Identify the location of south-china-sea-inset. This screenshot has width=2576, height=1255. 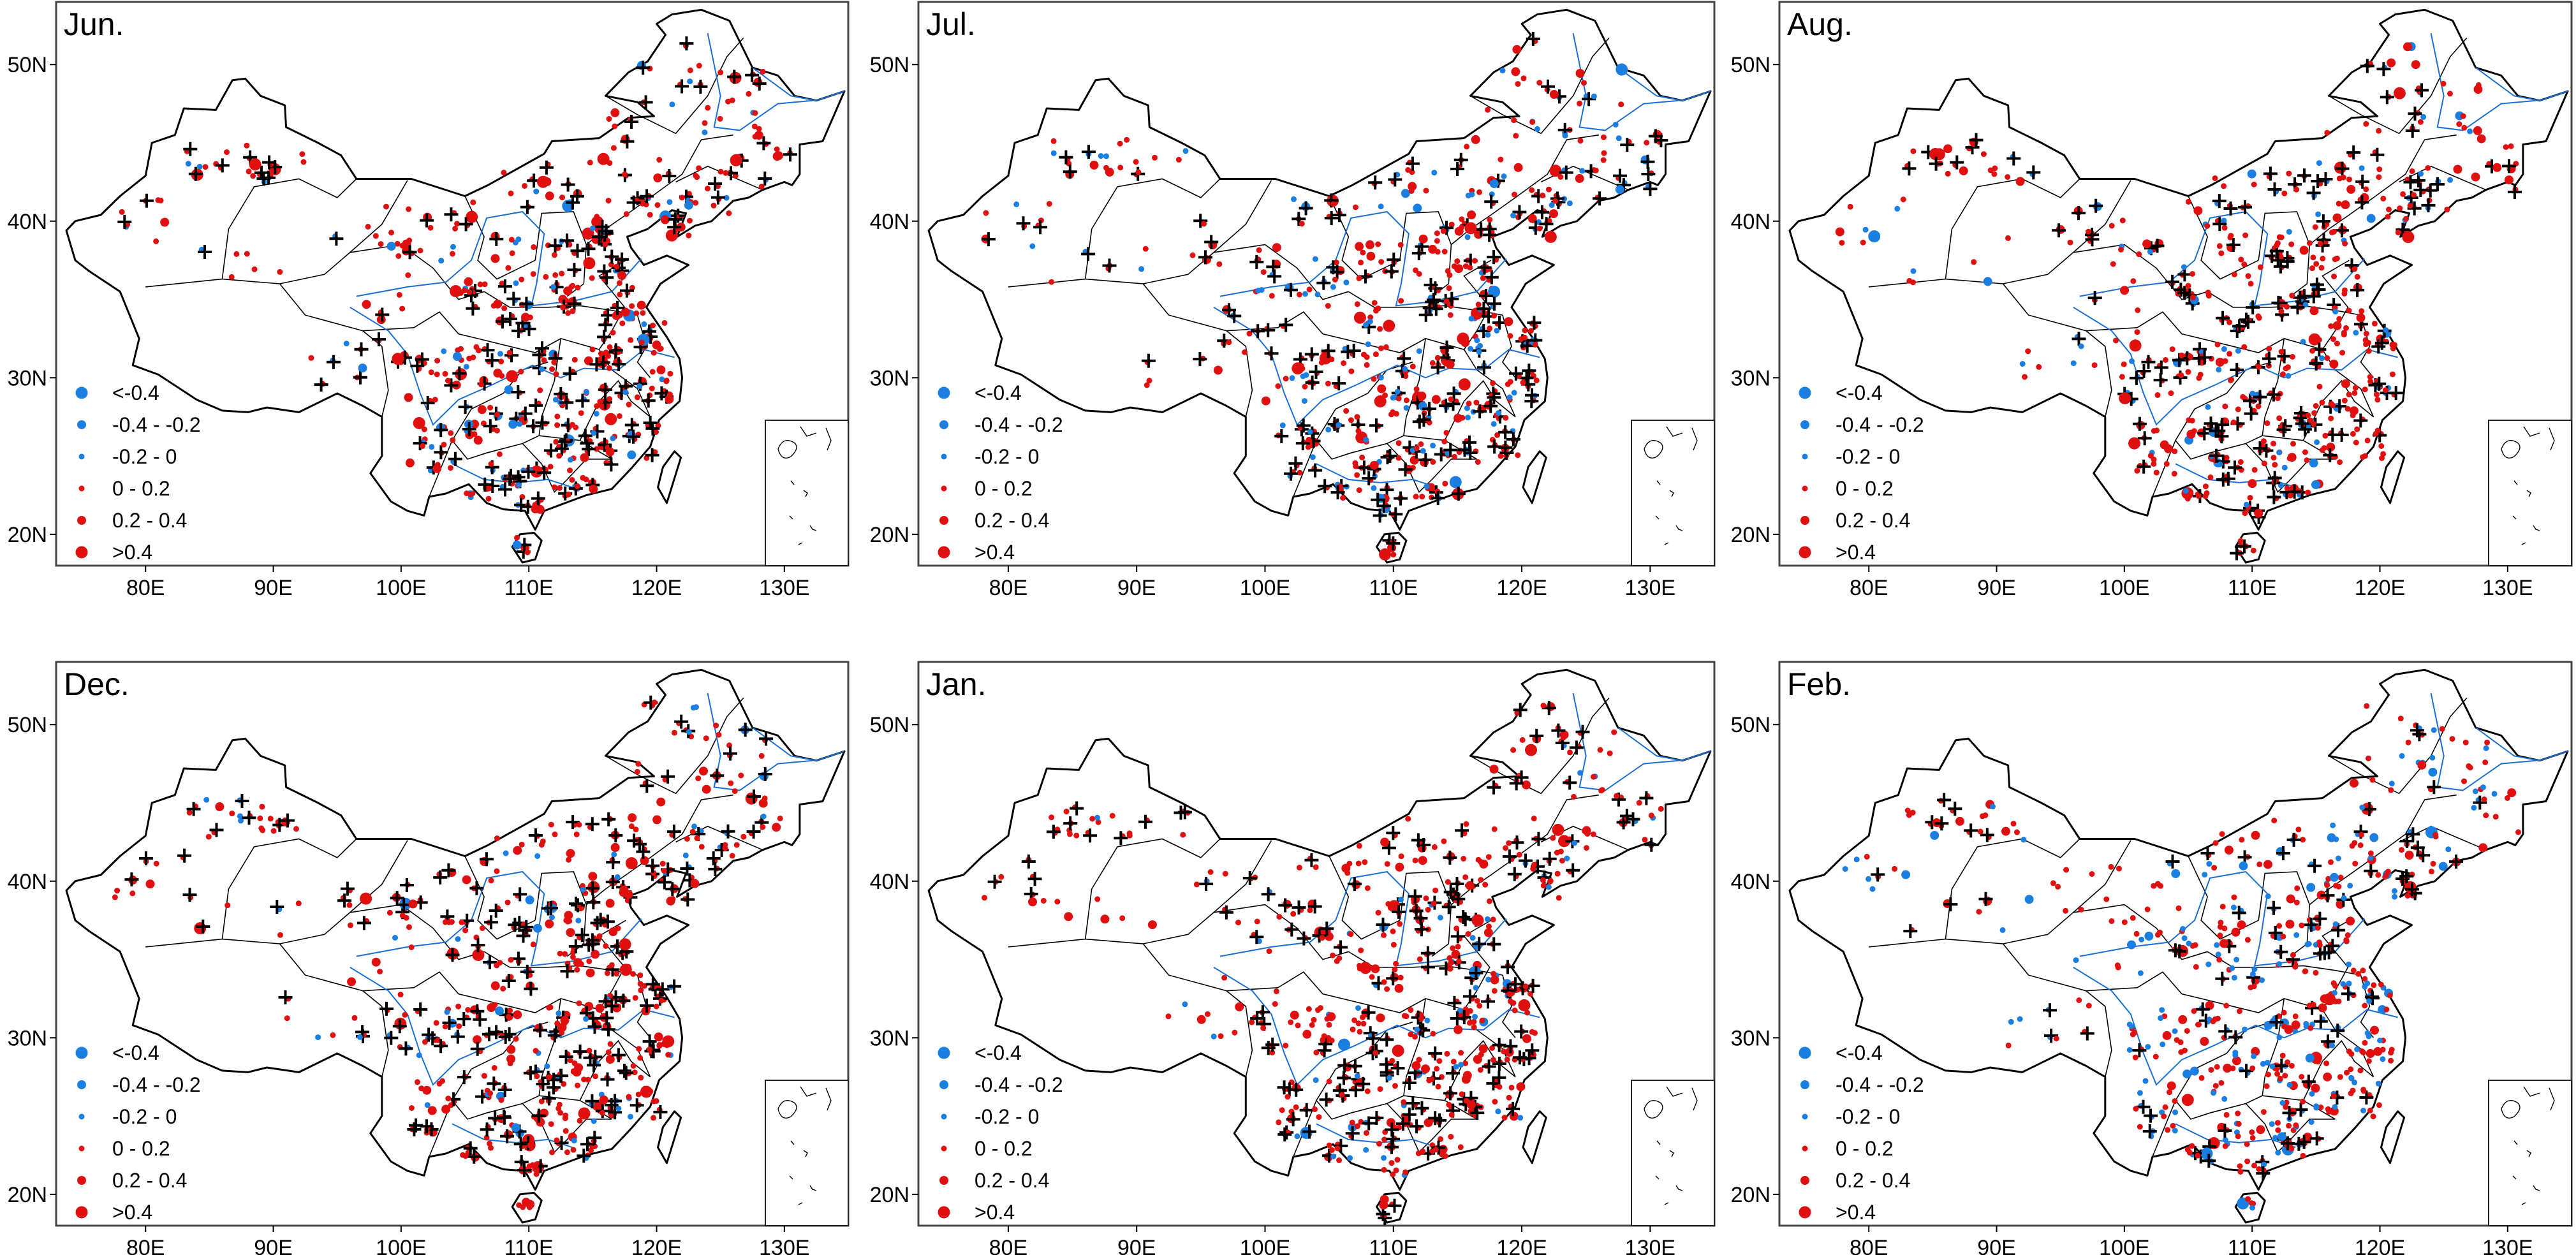
(2530, 493).